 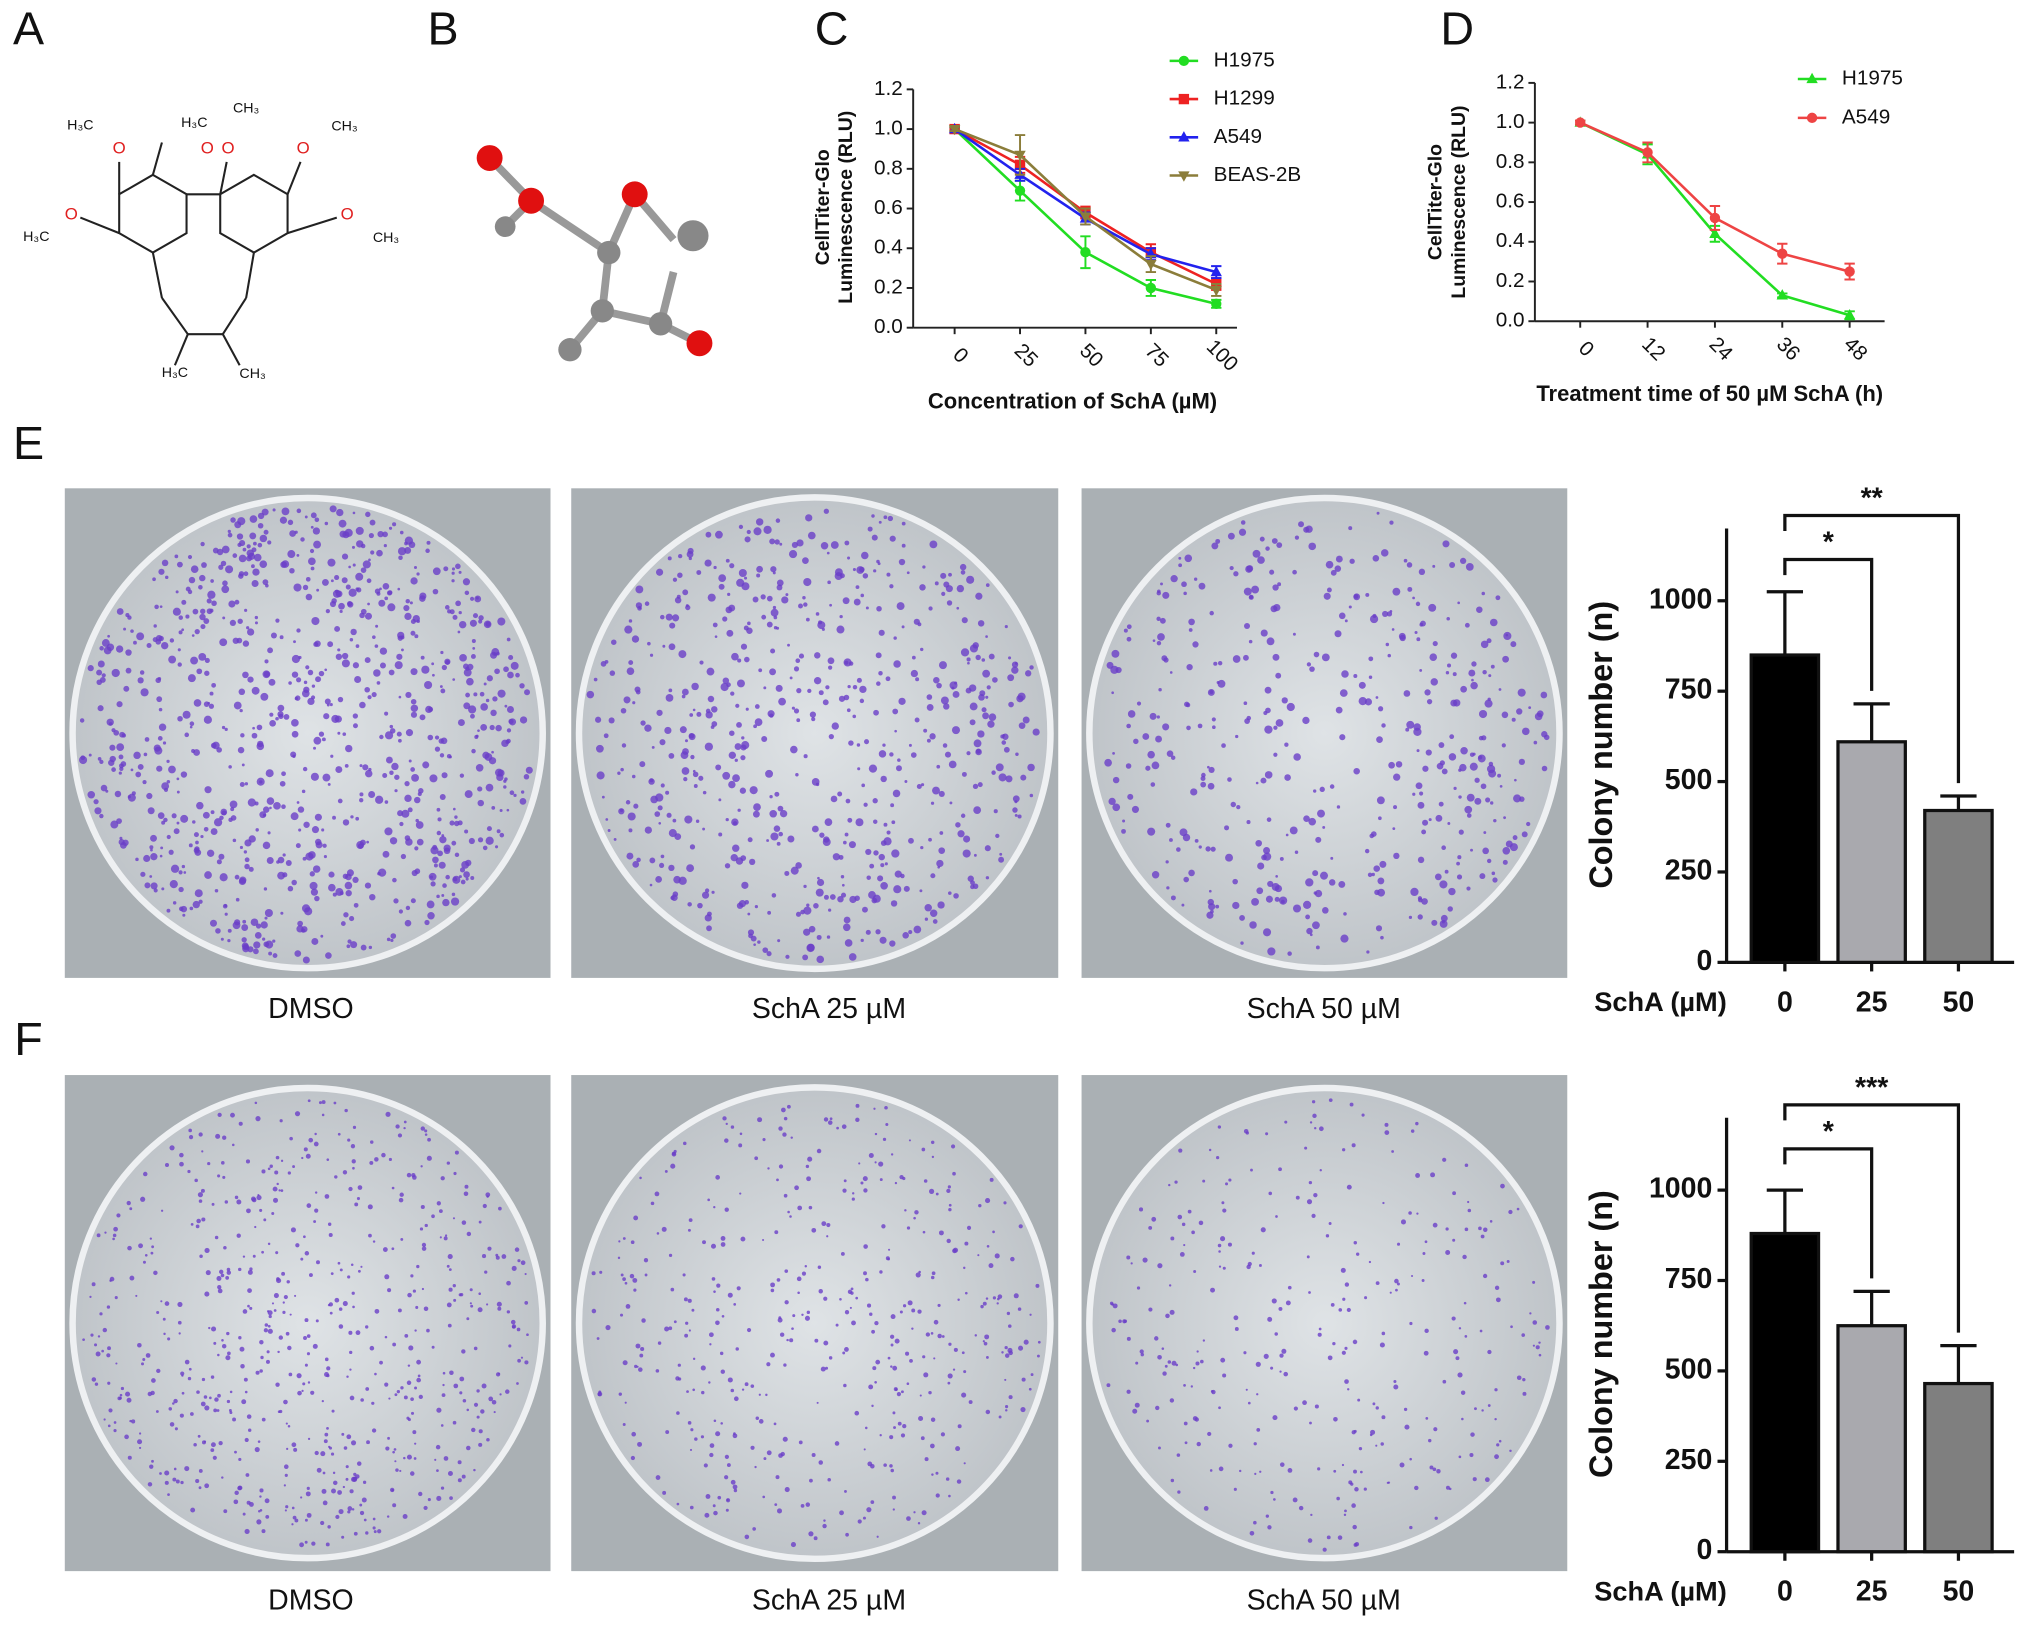 I want to click on plate-photo, so click(x=307, y=1323).